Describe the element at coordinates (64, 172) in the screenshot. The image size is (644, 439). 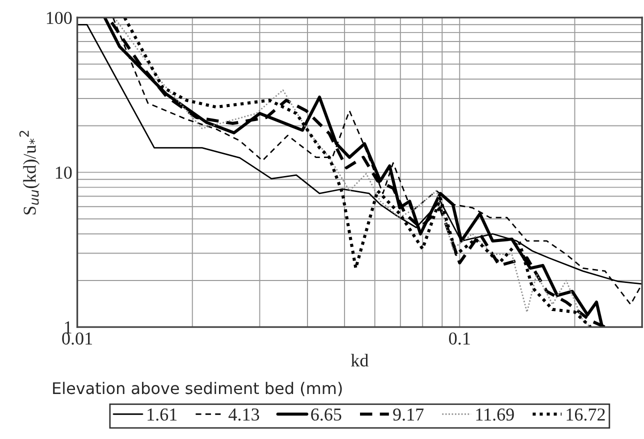
I see `y-tick-label: 10` at that location.